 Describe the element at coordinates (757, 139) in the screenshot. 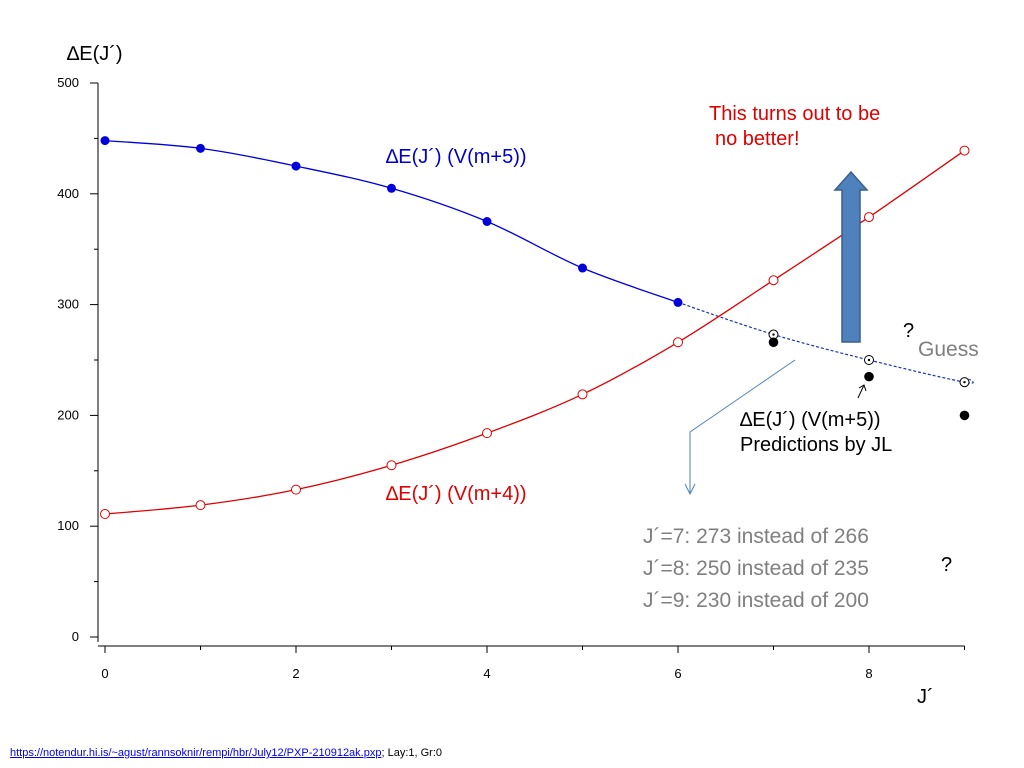

I see `red-note-line2: no better!` at that location.